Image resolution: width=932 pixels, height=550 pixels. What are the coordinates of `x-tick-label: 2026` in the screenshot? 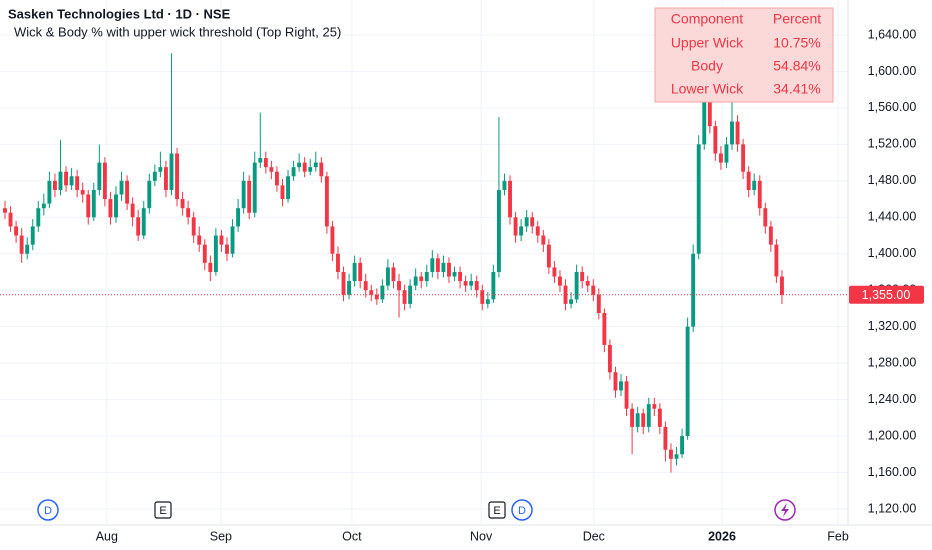 It's located at (722, 536).